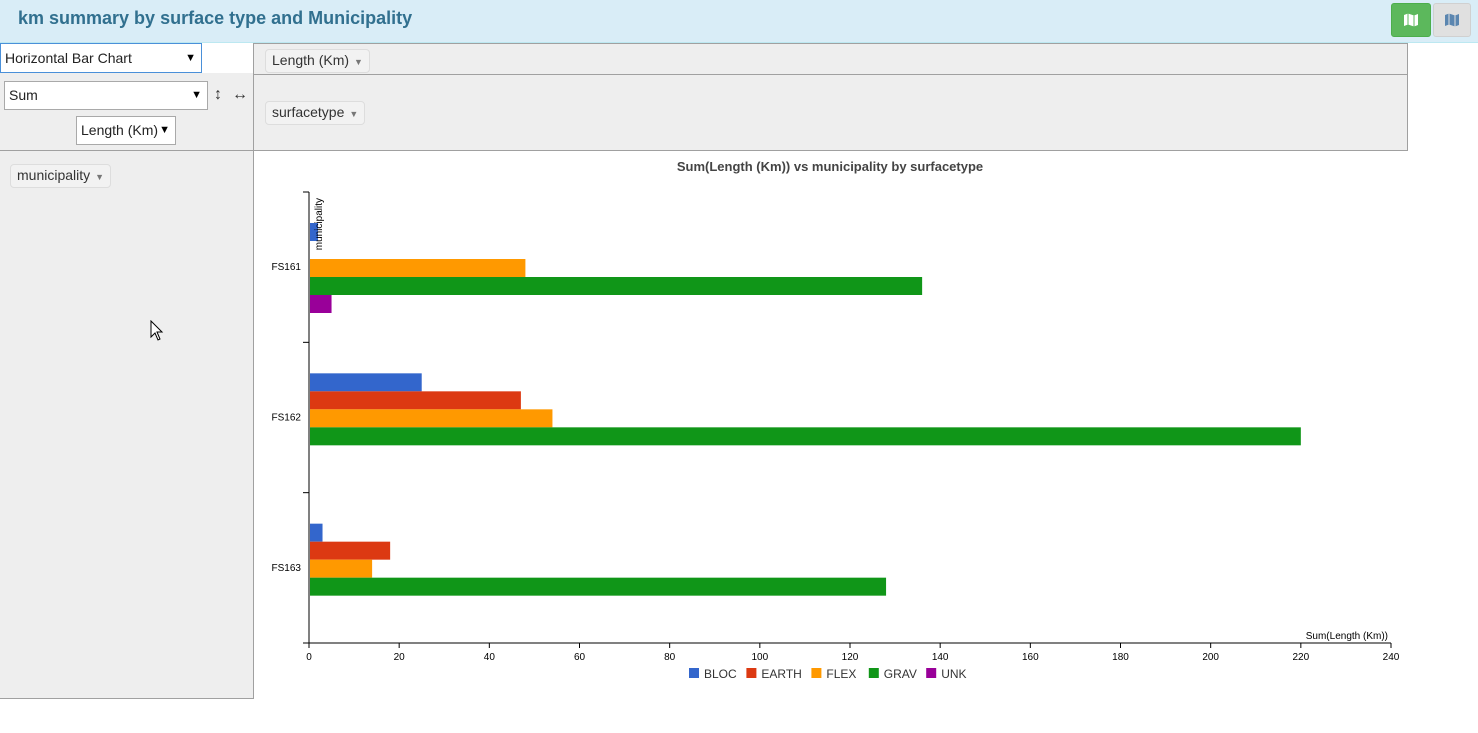 The image size is (1478, 733). I want to click on x-tick-label: 160, so click(1030, 657).